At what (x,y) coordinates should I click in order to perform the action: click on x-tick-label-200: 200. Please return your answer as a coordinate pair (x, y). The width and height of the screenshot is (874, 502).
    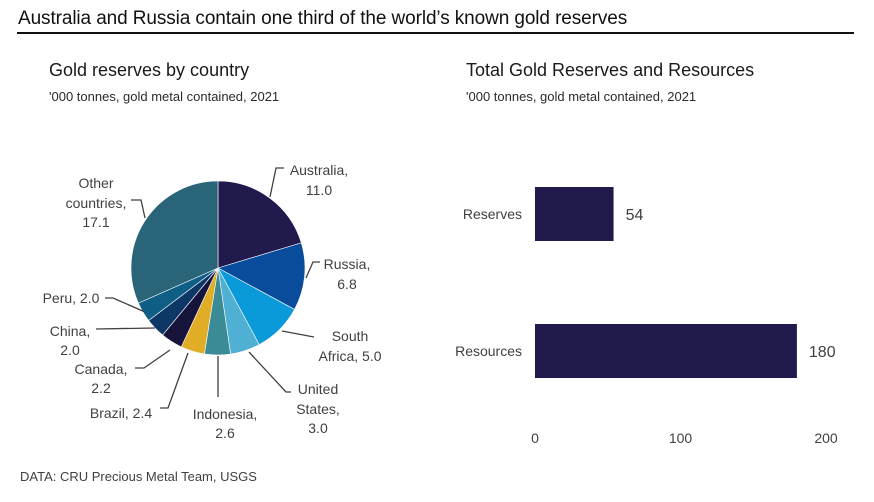
    Looking at the image, I should click on (826, 438).